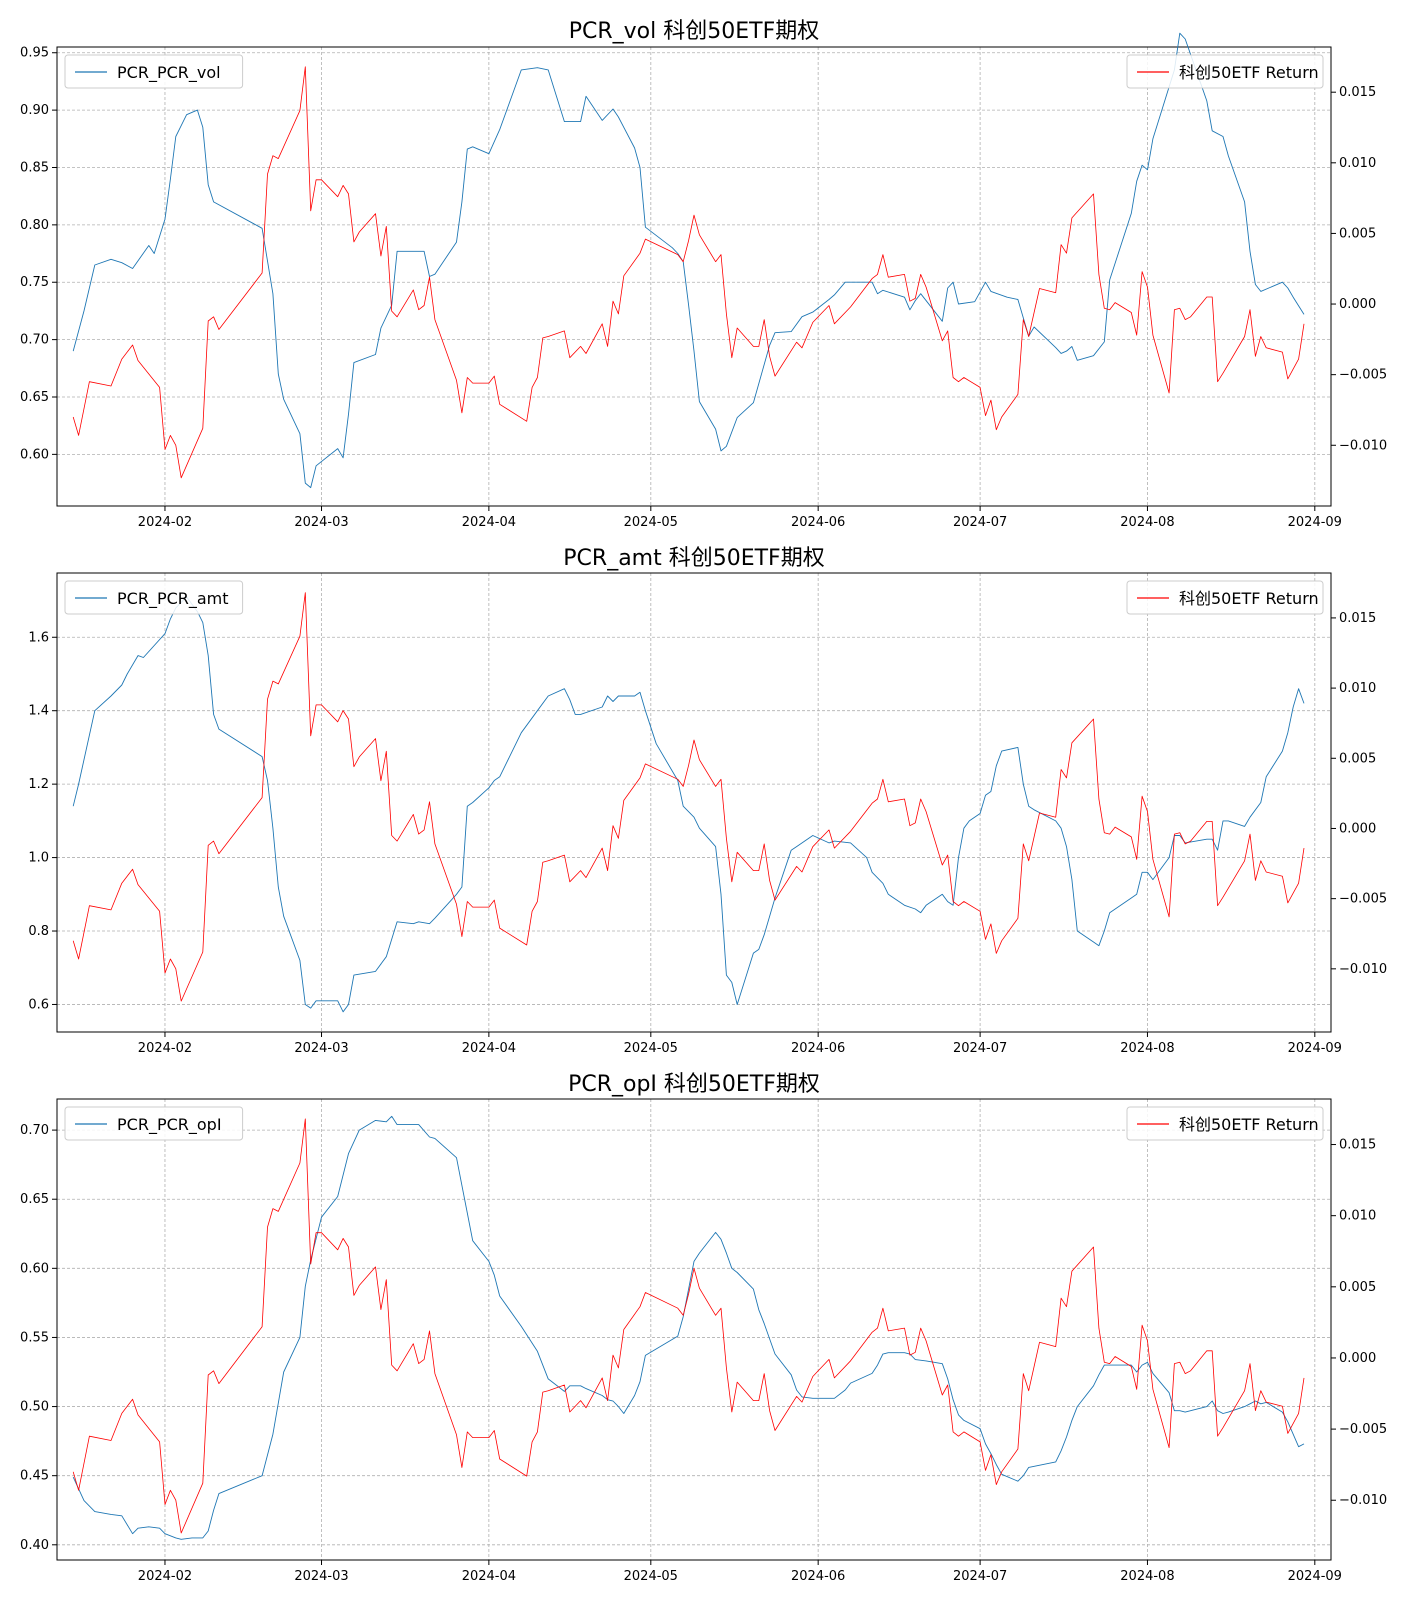 Image resolution: width=1410 pixels, height=1610 pixels. I want to click on y-left-tick-label: 0.55, so click(34, 1337).